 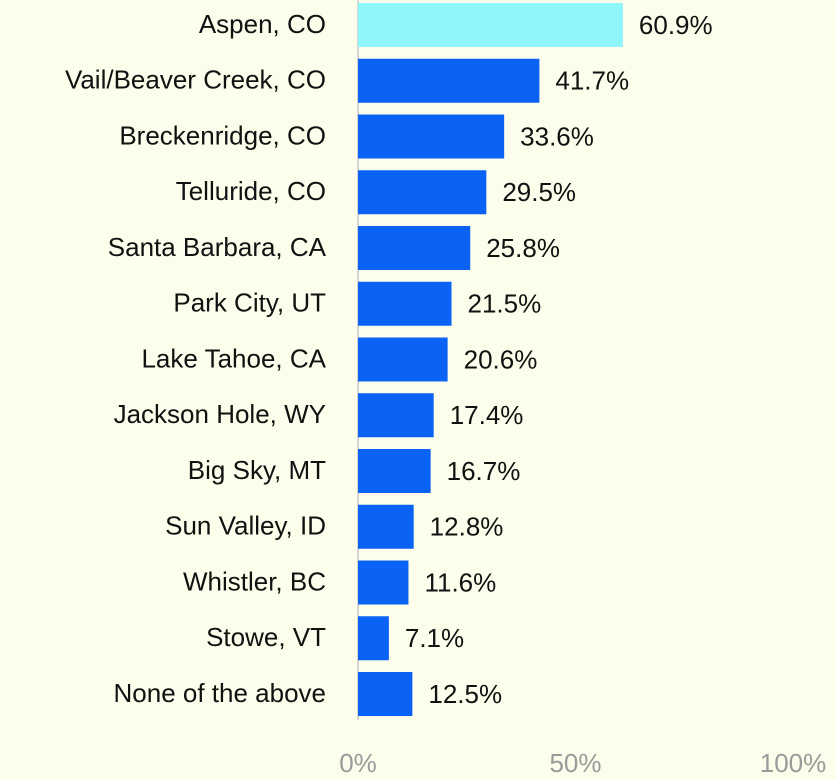 What do you see at coordinates (501, 359) in the screenshot?
I see `value-label: 20.6%` at bounding box center [501, 359].